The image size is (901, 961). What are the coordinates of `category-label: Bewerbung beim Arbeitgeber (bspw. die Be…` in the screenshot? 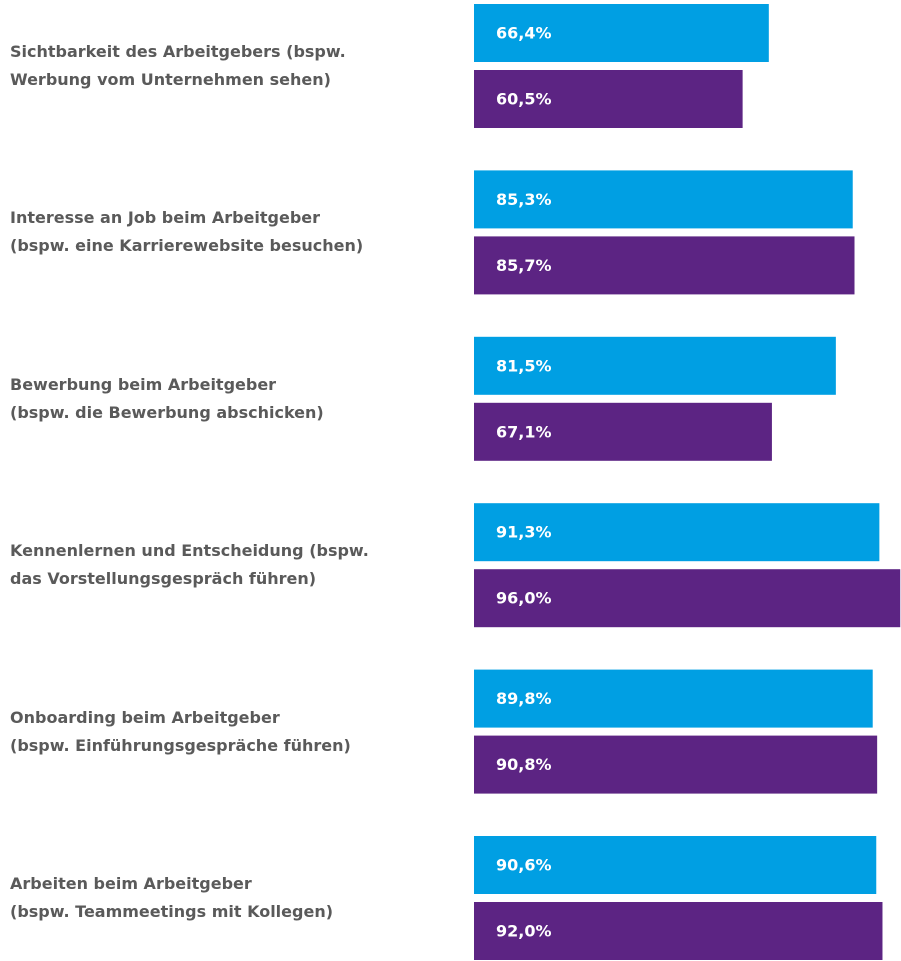 It's located at (167, 398).